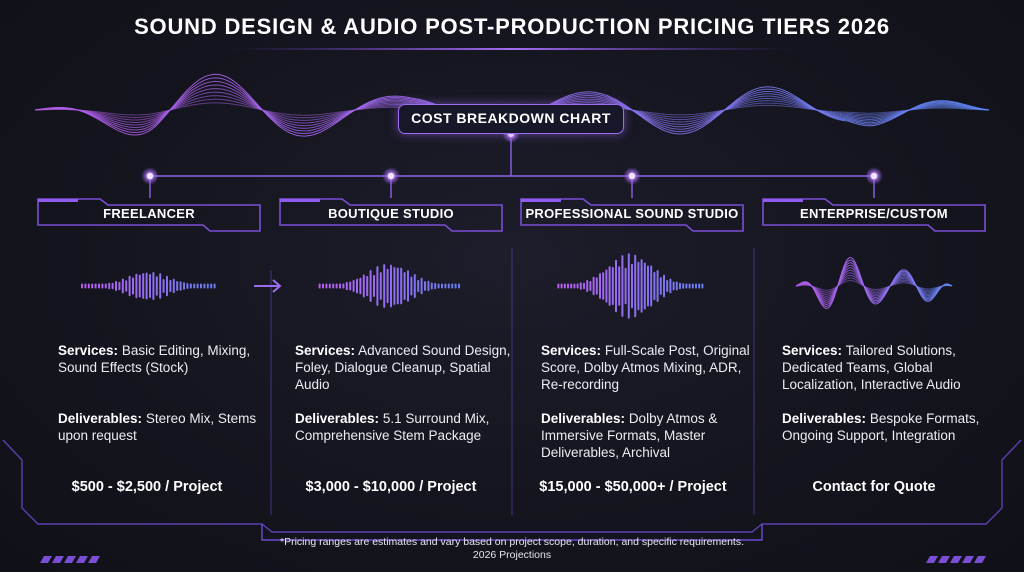  I want to click on tier-header-frames, so click(511, 215).